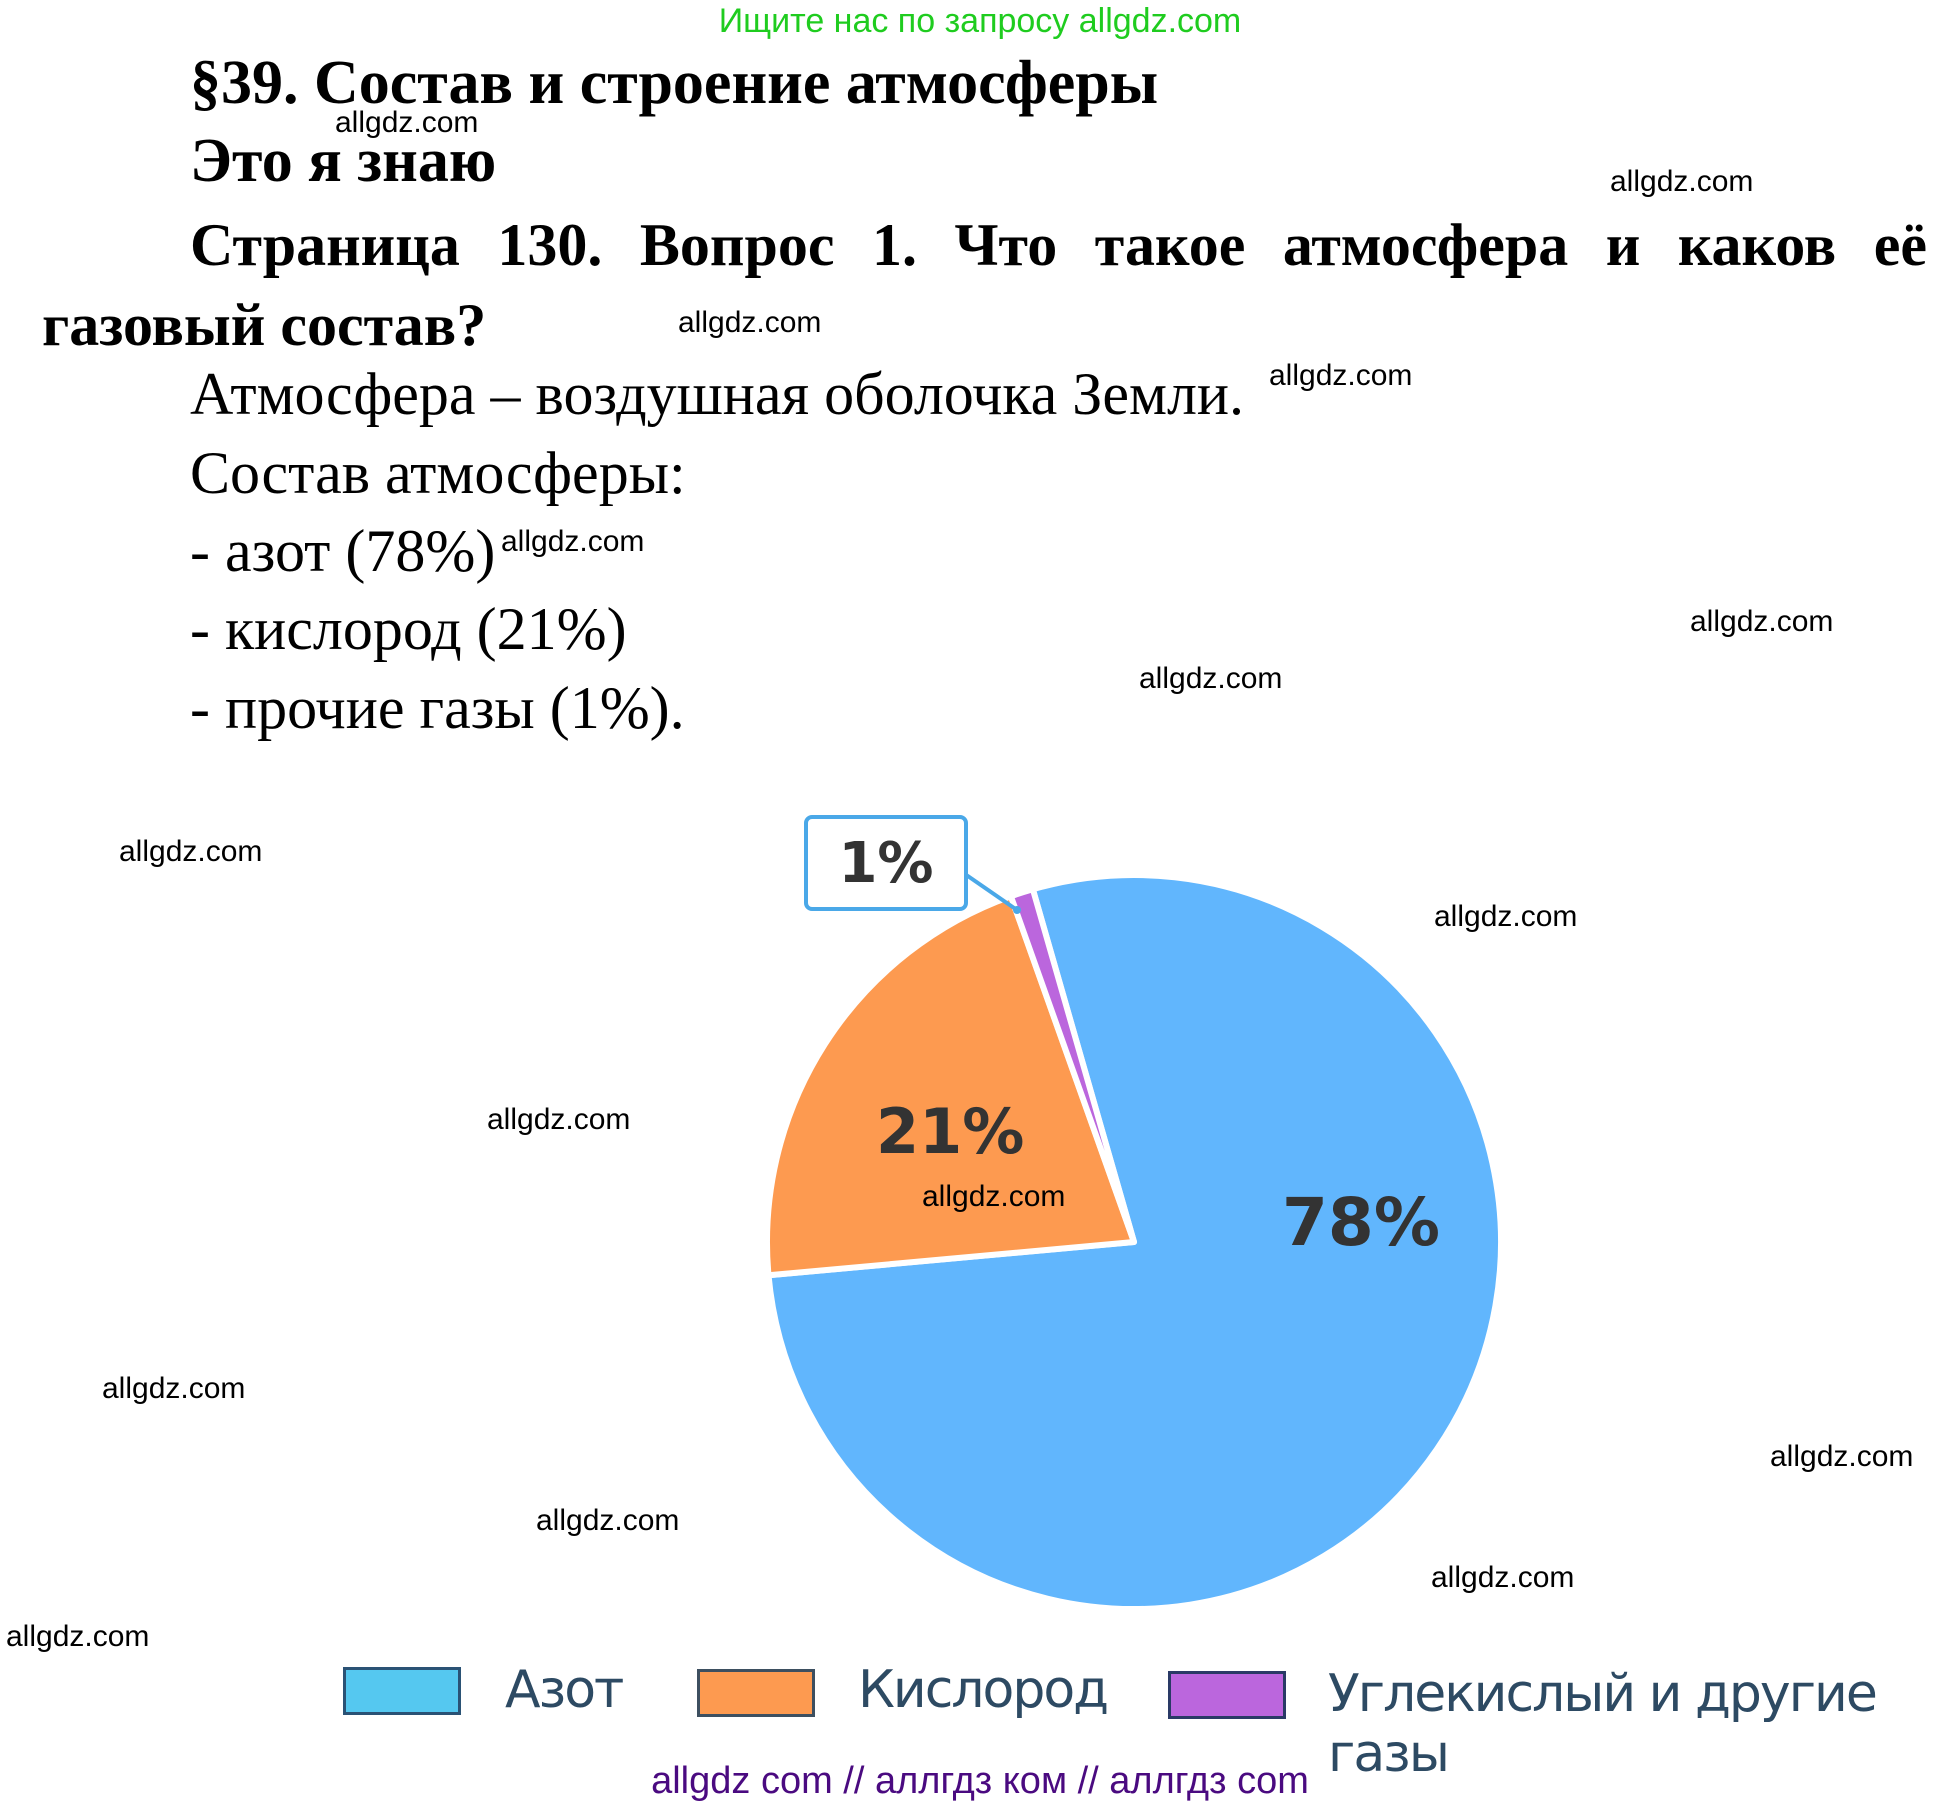 The width and height of the screenshot is (1960, 1809). Describe the element at coordinates (950, 1131) in the screenshot. I see `slice-label-oxygen: 21%` at that location.